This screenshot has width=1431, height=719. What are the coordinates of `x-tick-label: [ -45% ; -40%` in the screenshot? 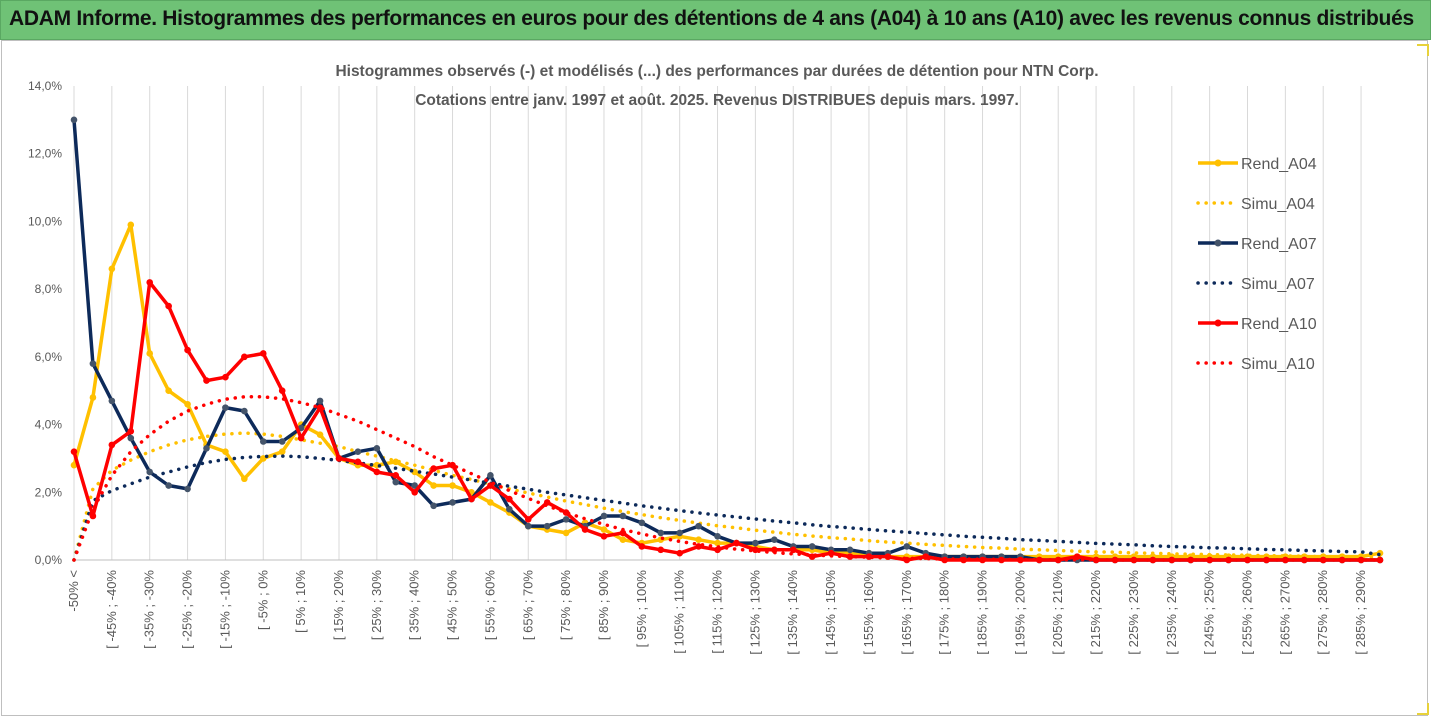 It's located at (111, 609).